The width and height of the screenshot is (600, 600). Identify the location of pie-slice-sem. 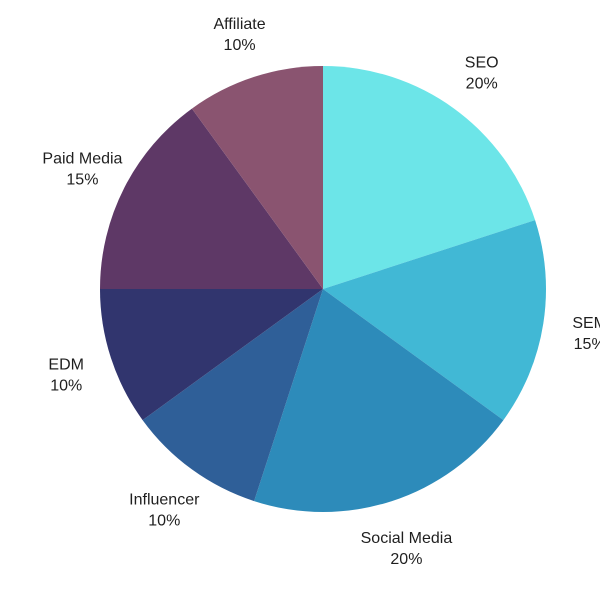
(435, 320).